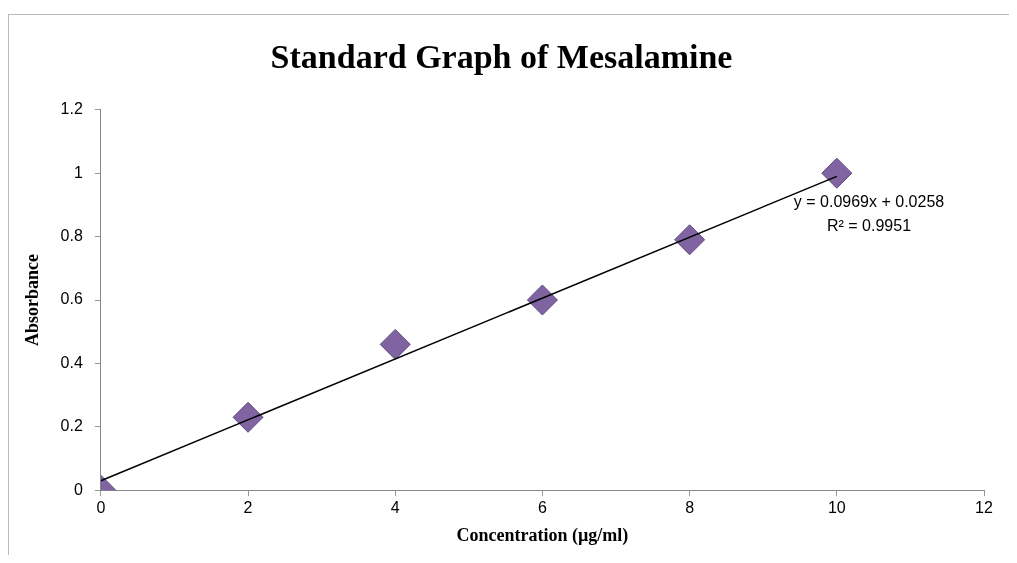 This screenshot has width=1017, height=563. Describe the element at coordinates (71, 362) in the screenshot. I see `y-tick-label: 0.4` at that location.